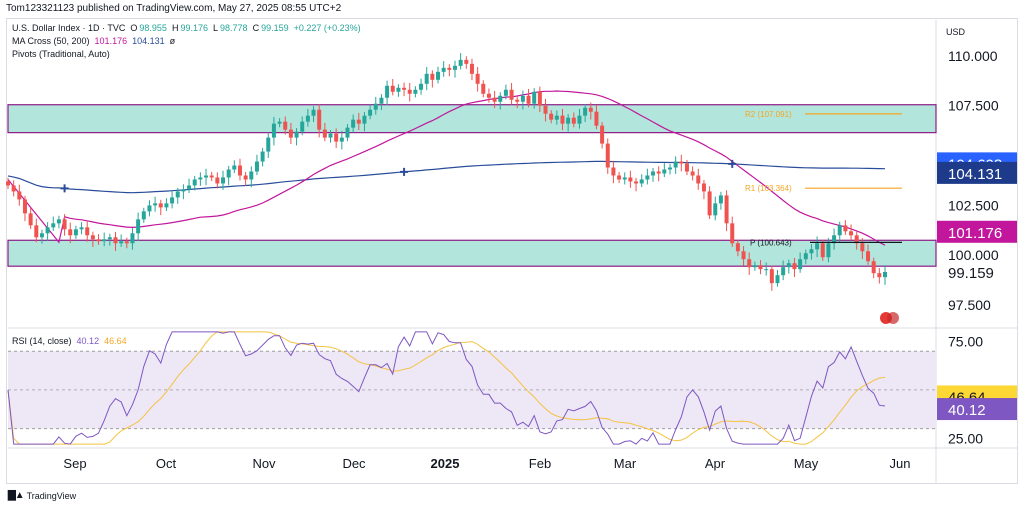 The height and width of the screenshot is (507, 1024). I want to click on time-tick-label: Feb, so click(540, 463).